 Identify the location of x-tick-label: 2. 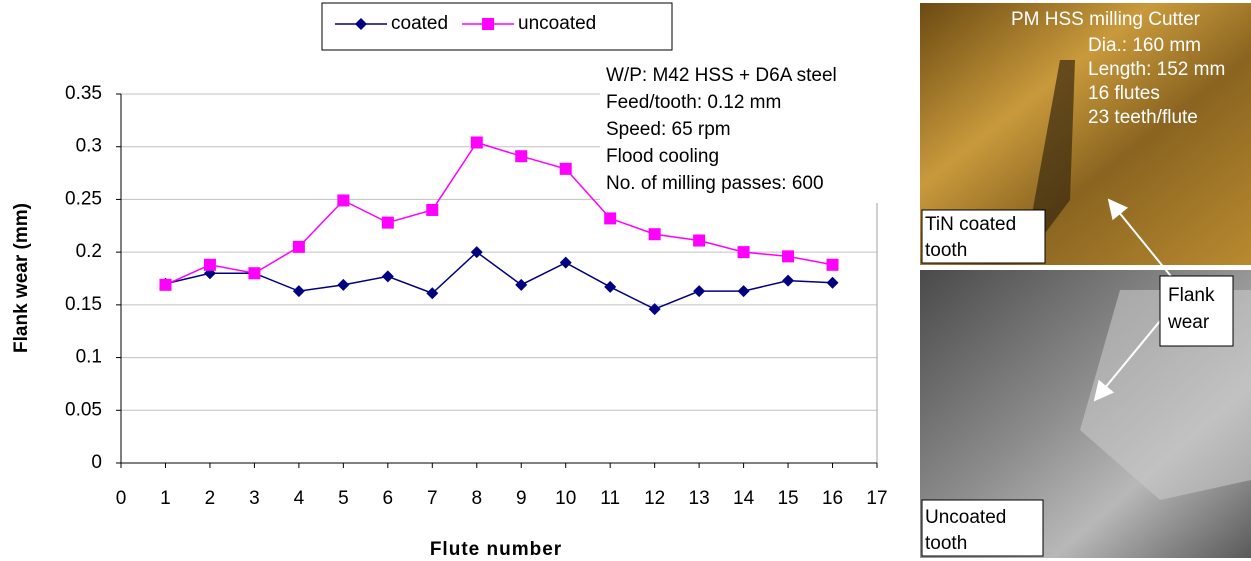
(210, 498).